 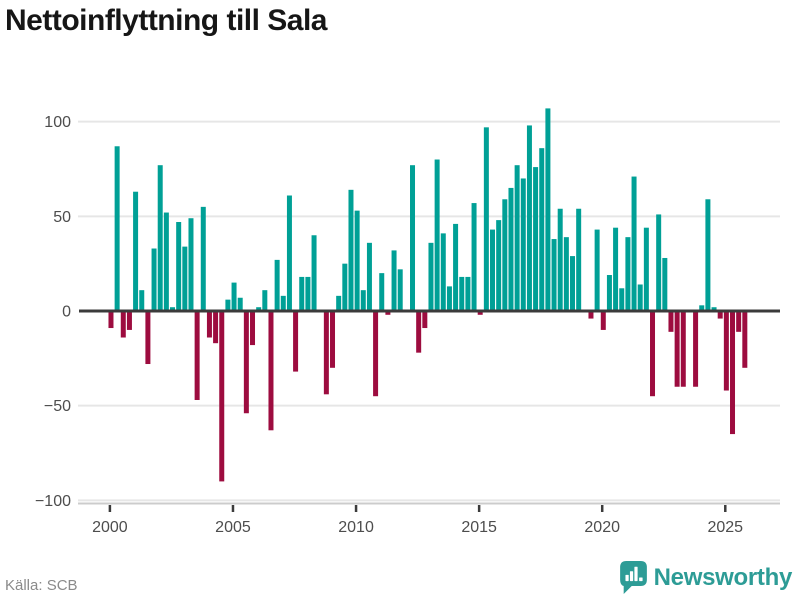 I want to click on bar-q9, so click(x=166, y=261).